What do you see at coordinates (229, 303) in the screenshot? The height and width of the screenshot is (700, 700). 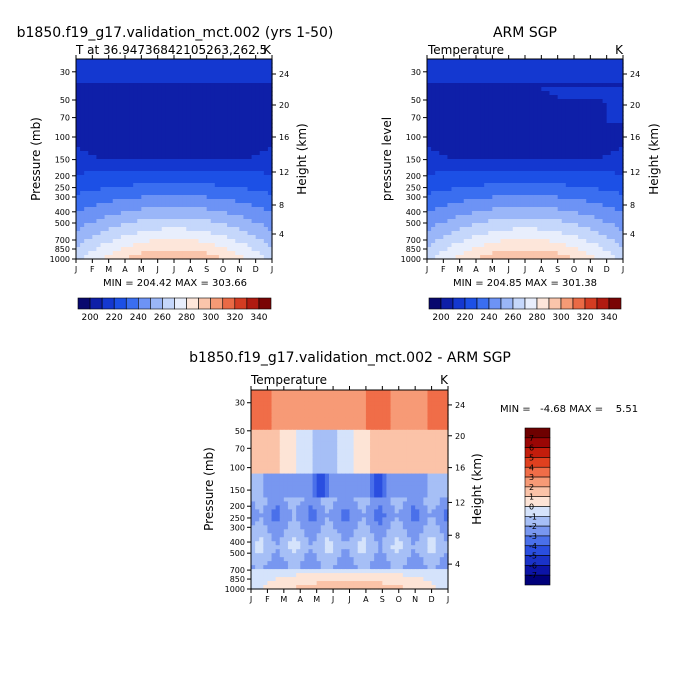 I see `model-colorbar-swatch` at bounding box center [229, 303].